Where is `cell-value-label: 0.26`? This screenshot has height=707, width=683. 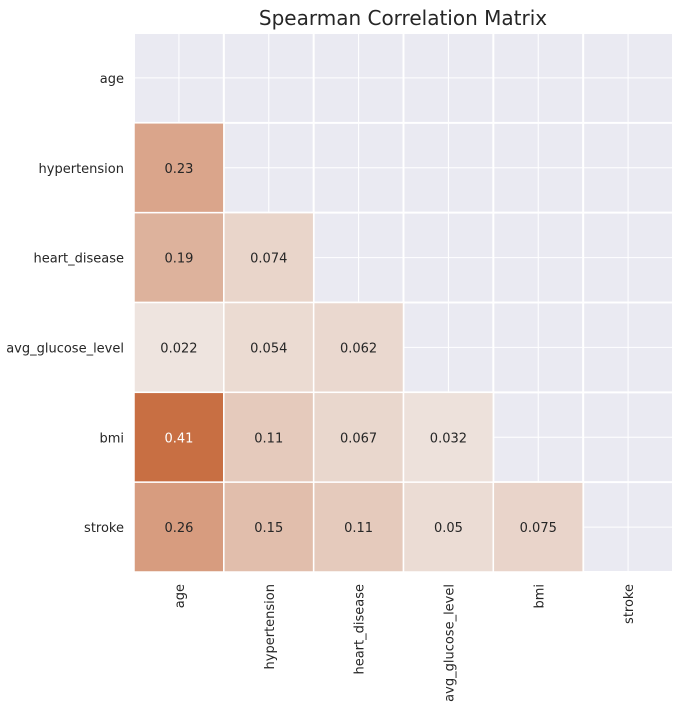
cell-value-label: 0.26 is located at coordinates (178, 528).